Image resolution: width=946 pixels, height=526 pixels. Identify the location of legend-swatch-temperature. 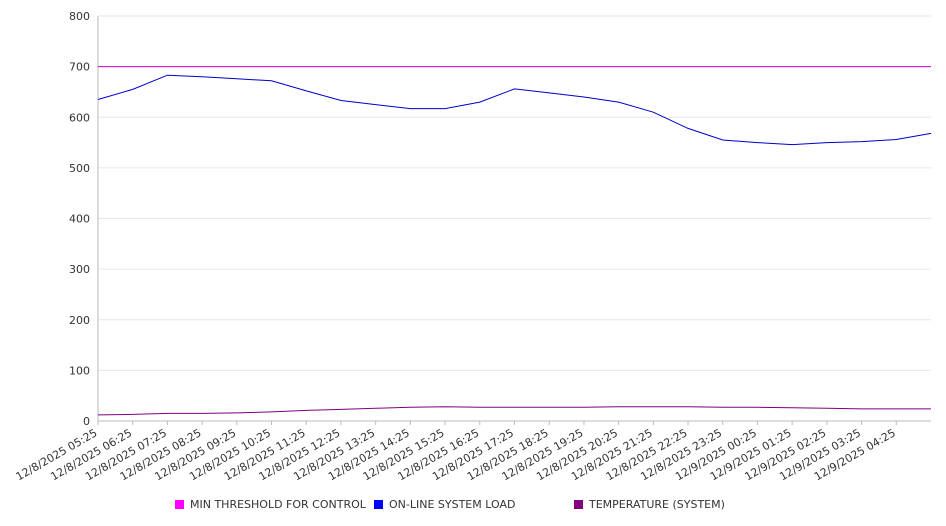
(578, 504).